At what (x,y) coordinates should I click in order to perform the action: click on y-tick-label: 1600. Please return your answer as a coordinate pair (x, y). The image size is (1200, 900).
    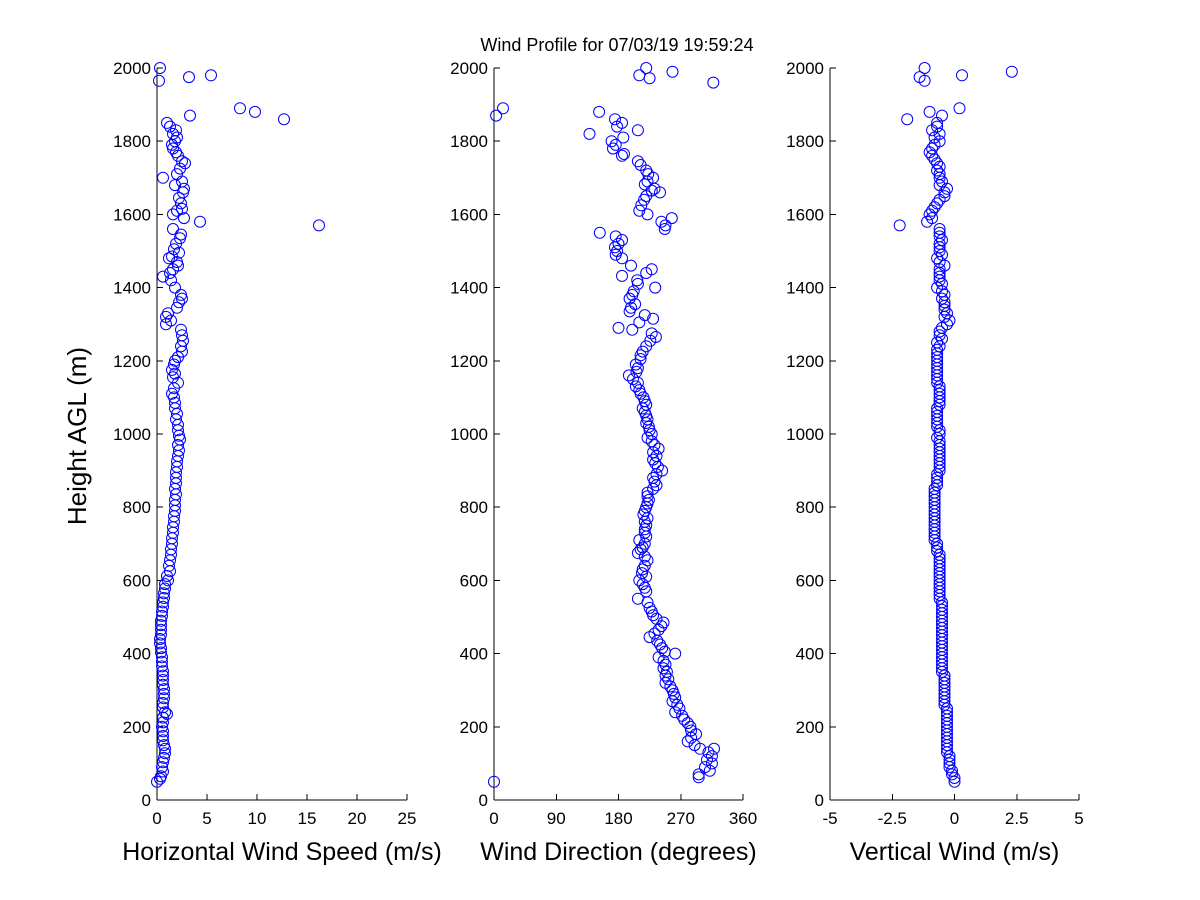
    Looking at the image, I should click on (805, 214).